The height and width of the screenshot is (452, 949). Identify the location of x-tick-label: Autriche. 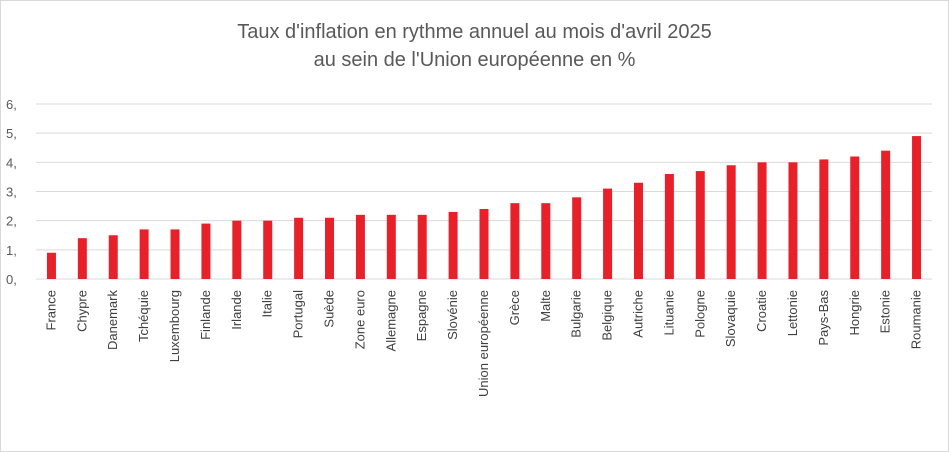
(637, 314).